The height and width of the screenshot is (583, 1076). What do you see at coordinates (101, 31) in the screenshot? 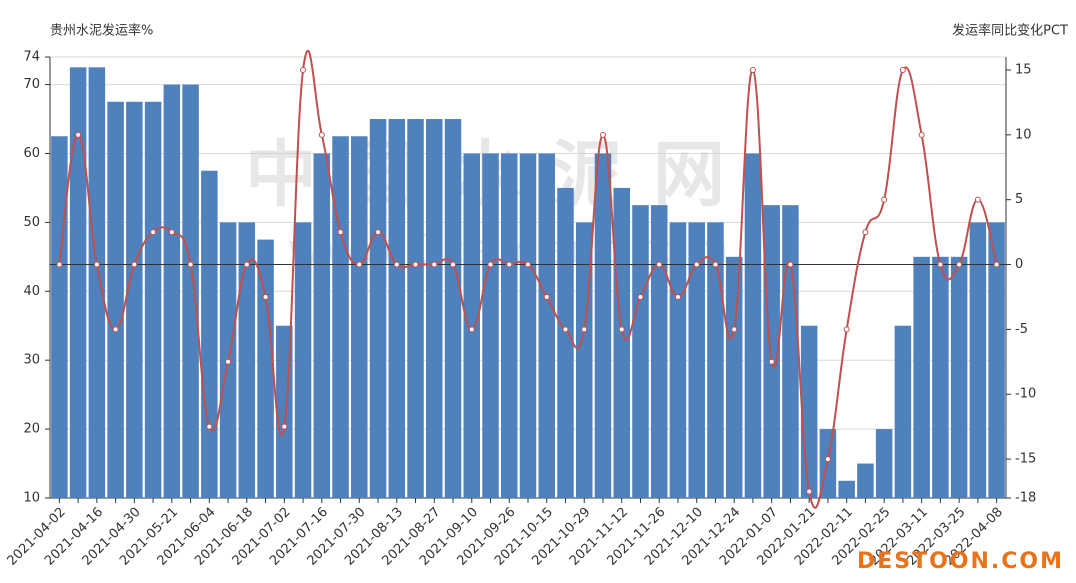
I see `y-axis-title: 贵州水泥发运率%` at bounding box center [101, 31].